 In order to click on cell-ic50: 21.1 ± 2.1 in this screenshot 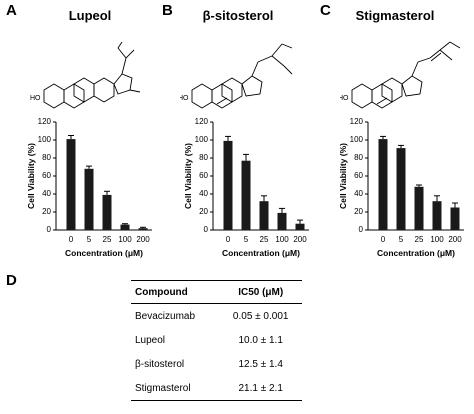, I will do `click(260, 388)`.